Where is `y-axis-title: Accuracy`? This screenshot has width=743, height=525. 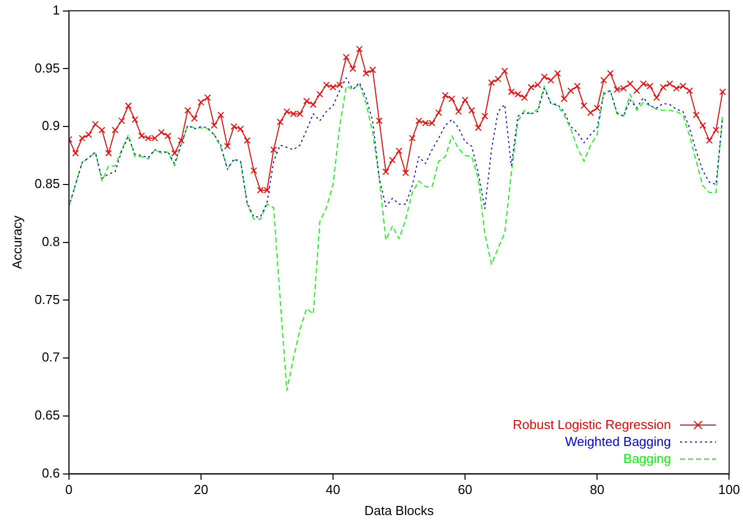
y-axis-title: Accuracy is located at coordinates (16, 242).